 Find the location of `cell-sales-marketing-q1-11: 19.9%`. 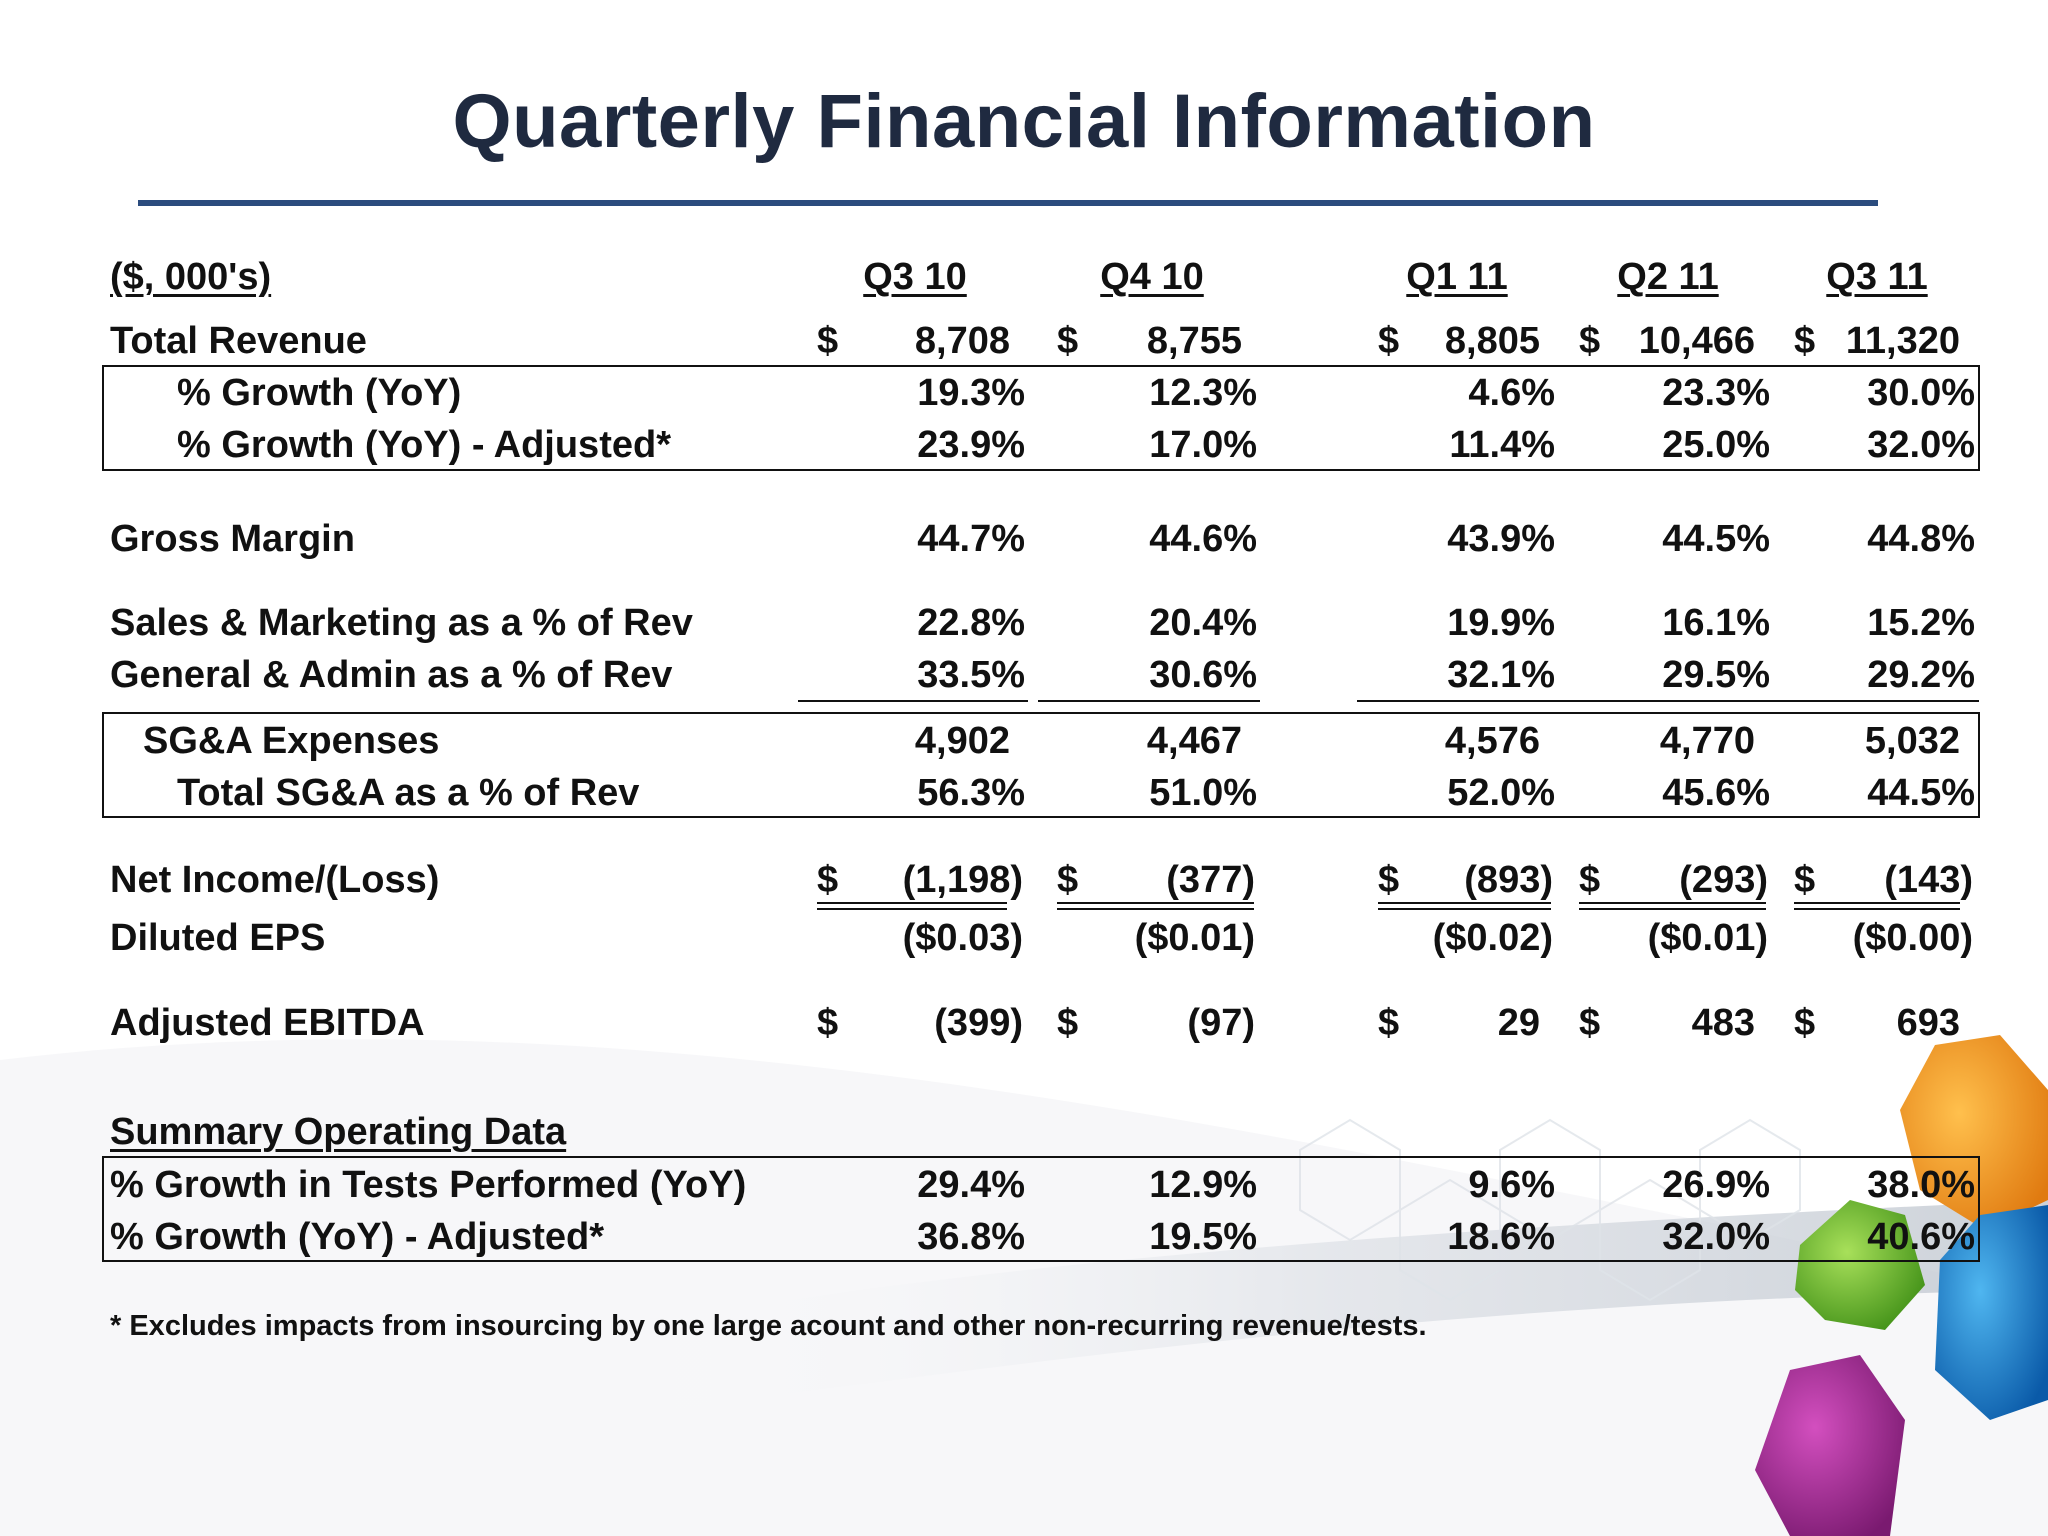

cell-sales-marketing-q1-11: 19.9% is located at coordinates (1501, 623).